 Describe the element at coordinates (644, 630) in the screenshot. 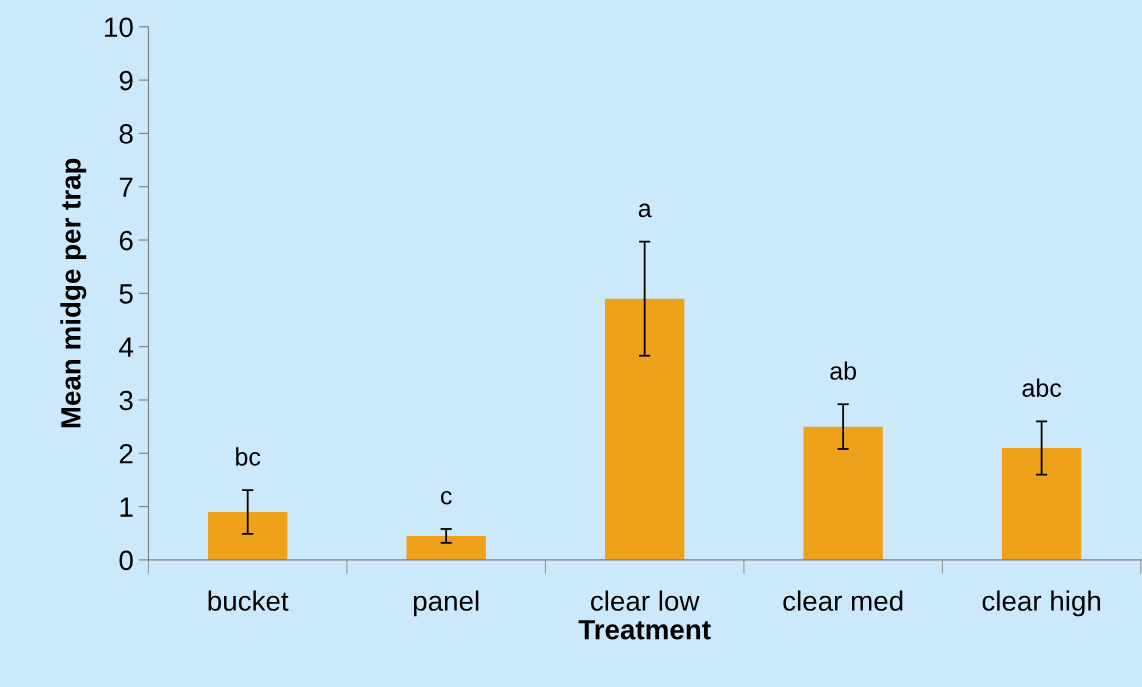

I see `x-axis-title: Treatment` at that location.